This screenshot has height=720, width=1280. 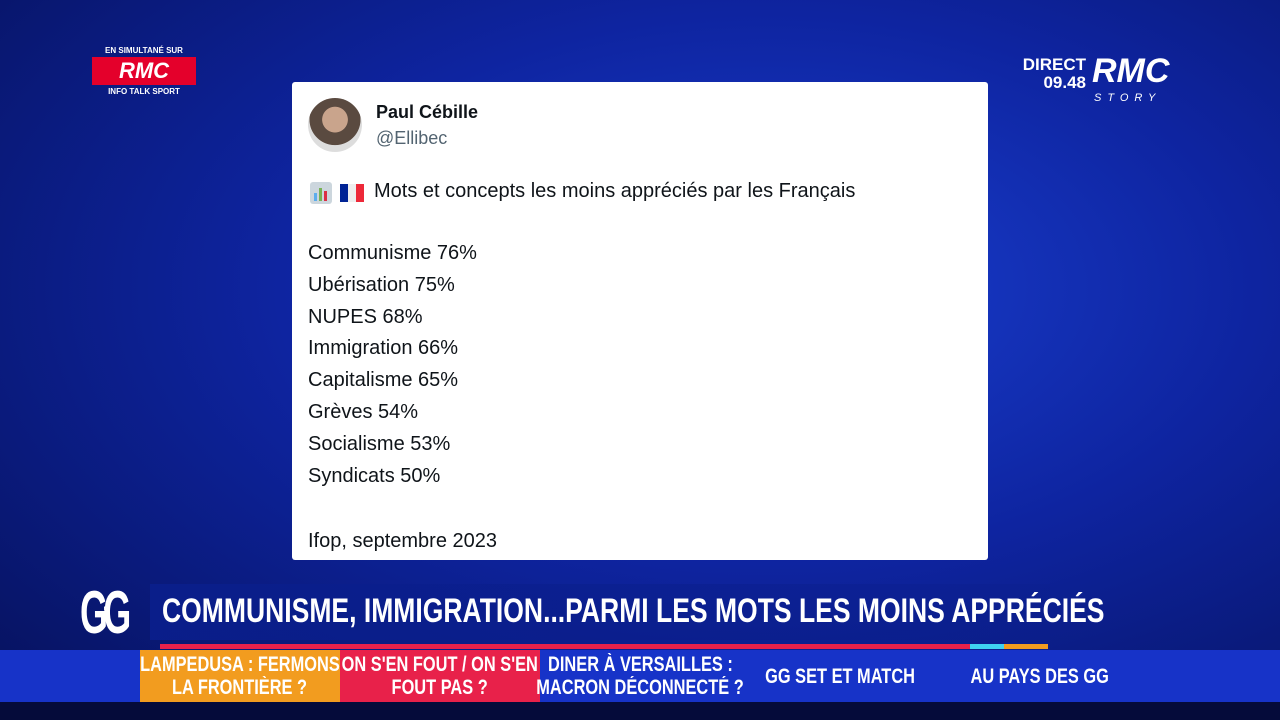 I want to click on live-label: DIRECT 09.48, so click(x=1048, y=74).